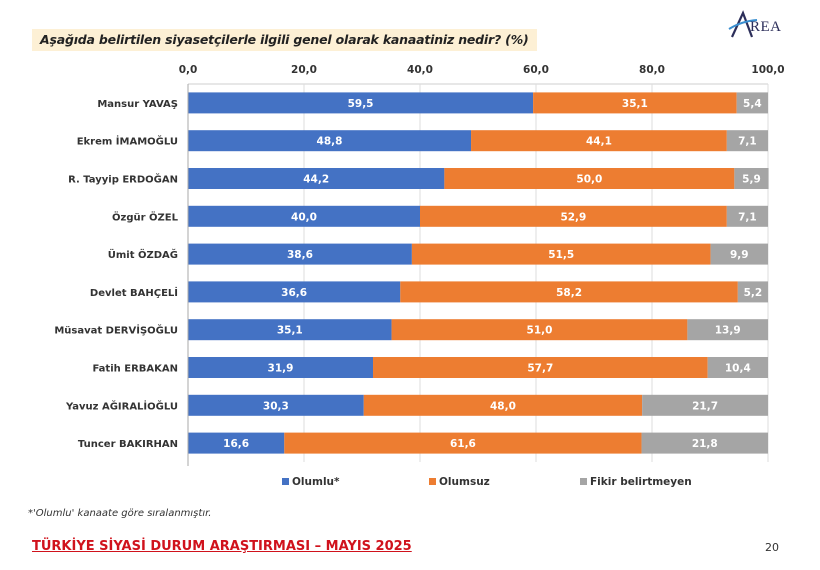  What do you see at coordinates (128, 444) in the screenshot?
I see `category-label: Tuncer BAKIRHAN` at bounding box center [128, 444].